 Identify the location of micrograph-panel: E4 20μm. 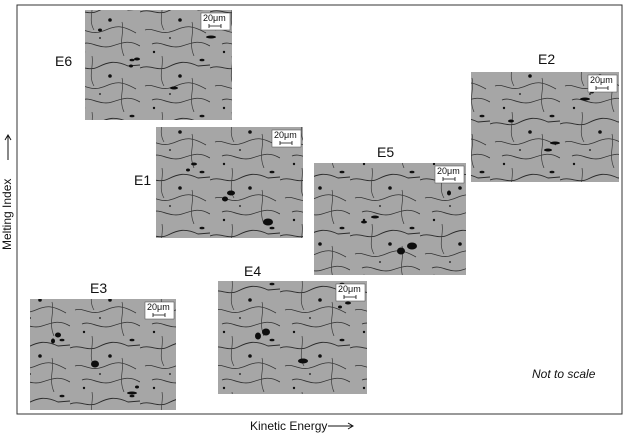
(292, 328).